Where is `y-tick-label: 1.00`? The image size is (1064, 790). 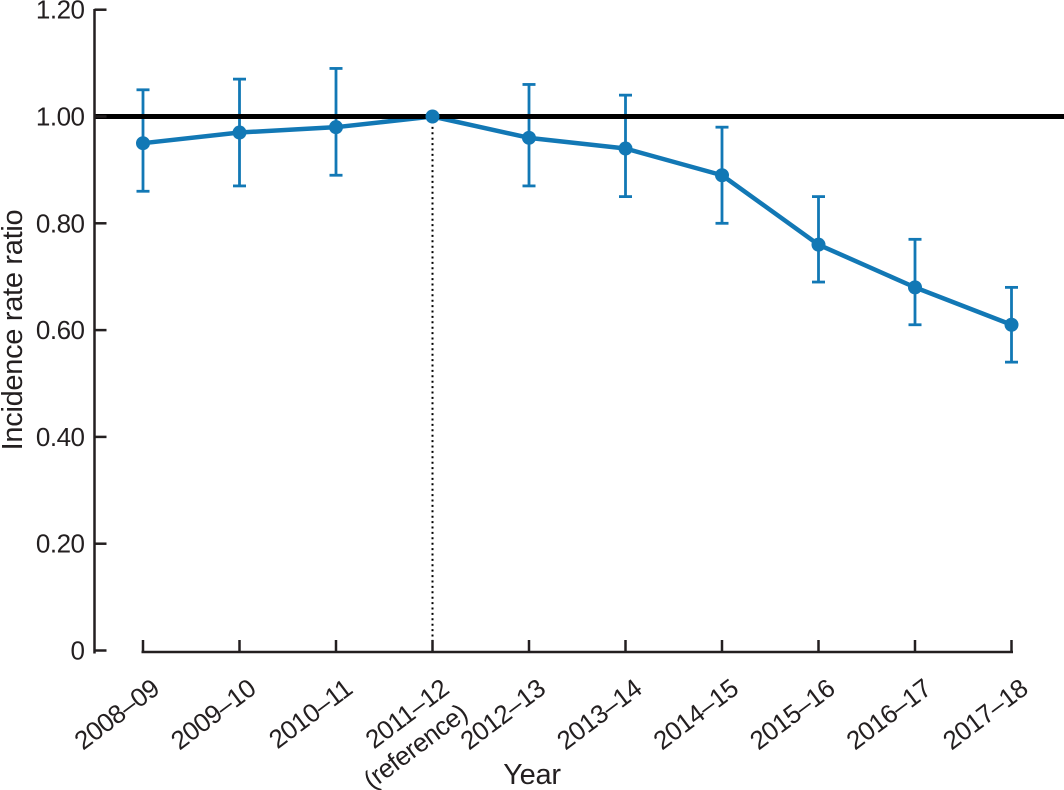 y-tick-label: 1.00 is located at coordinates (60, 117).